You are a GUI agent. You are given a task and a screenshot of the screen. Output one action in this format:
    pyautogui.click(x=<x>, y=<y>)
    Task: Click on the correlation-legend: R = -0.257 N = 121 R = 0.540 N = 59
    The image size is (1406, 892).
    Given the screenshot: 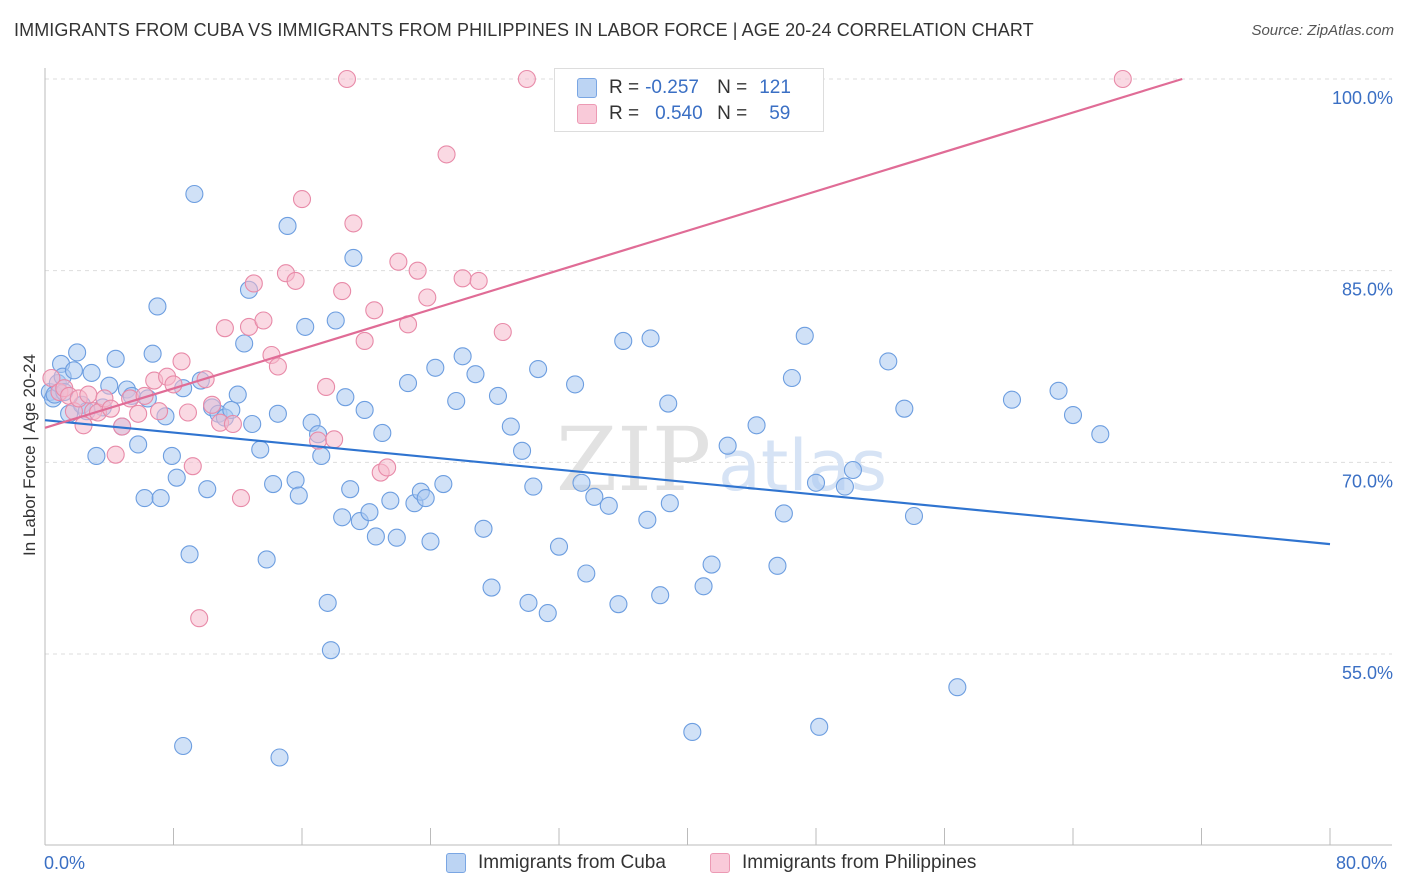 What is the action you would take?
    pyautogui.click(x=689, y=100)
    